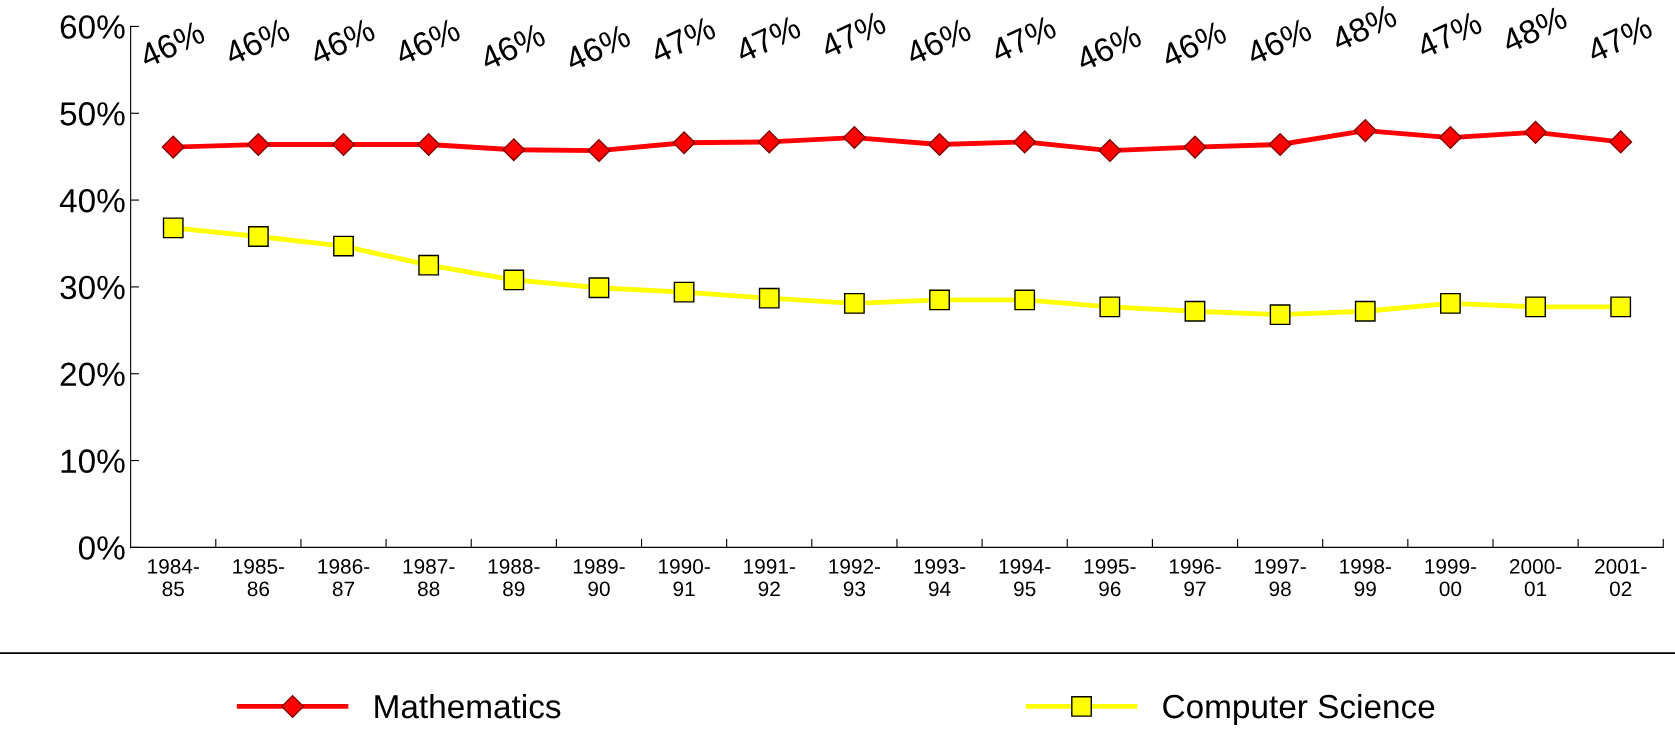  Describe the element at coordinates (173, 578) in the screenshot. I see `x-tick-label: 1984- 85` at that location.